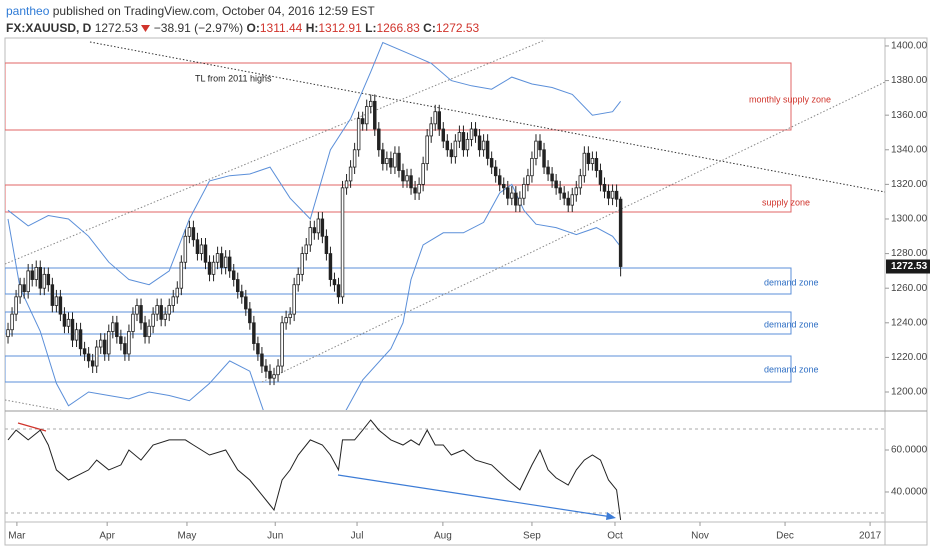  What do you see at coordinates (398, 28) in the screenshot?
I see `ohlc-value: 1266.83` at bounding box center [398, 28].